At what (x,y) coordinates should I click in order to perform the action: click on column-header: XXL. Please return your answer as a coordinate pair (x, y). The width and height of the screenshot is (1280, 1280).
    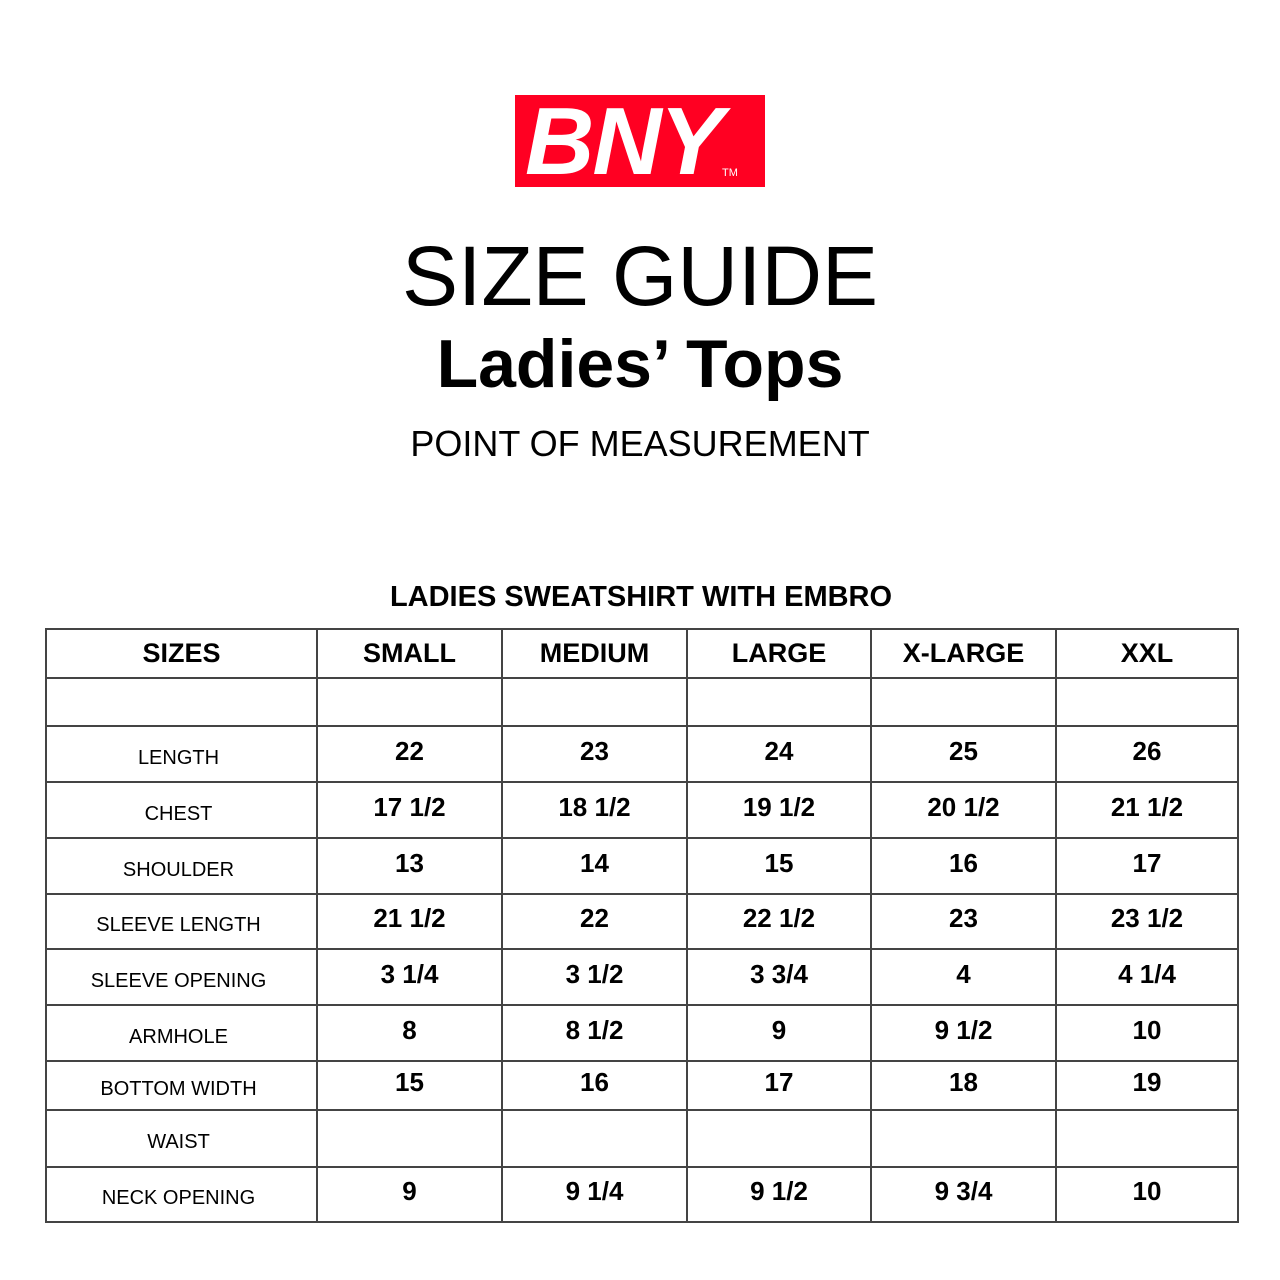
    Looking at the image, I should click on (1147, 653).